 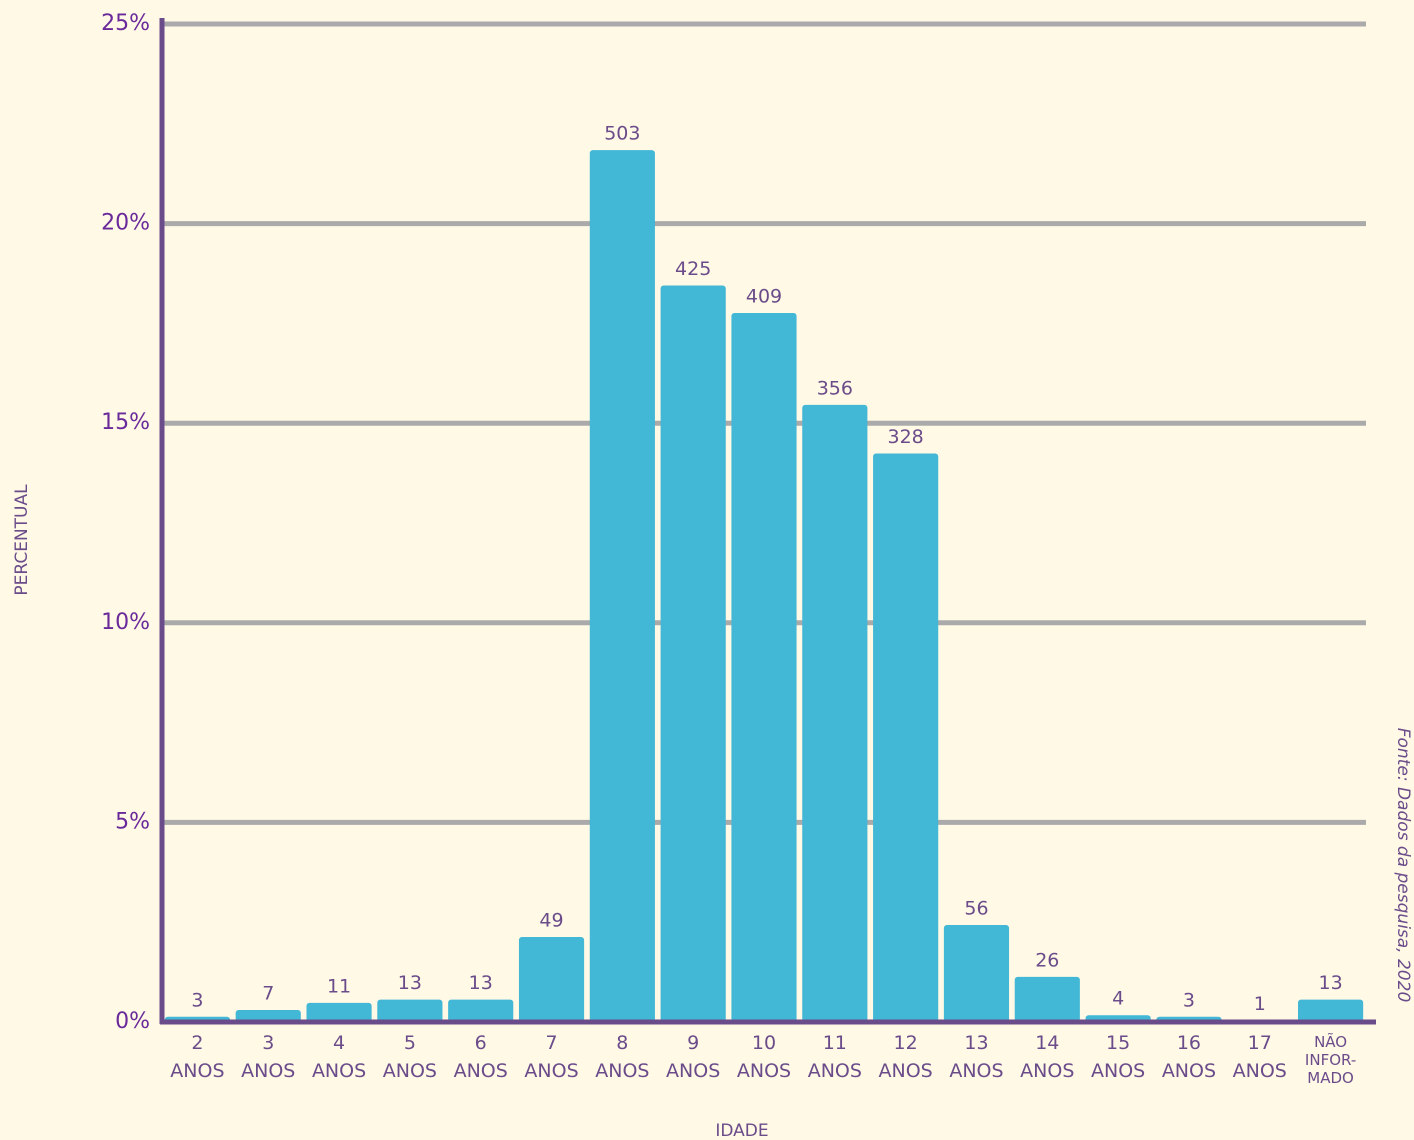 I want to click on x-tick-label: 10 ANOS, so click(x=764, y=1057).